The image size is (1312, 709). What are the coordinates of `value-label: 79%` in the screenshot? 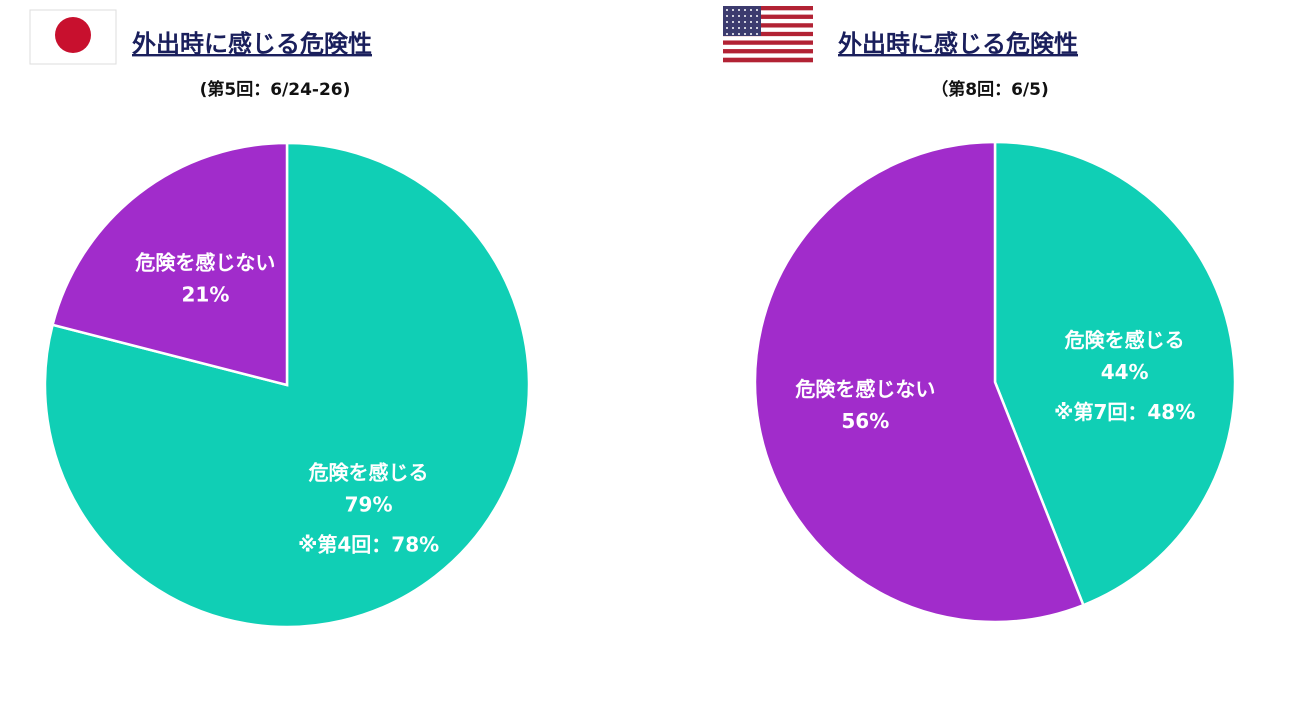 It's located at (369, 505).